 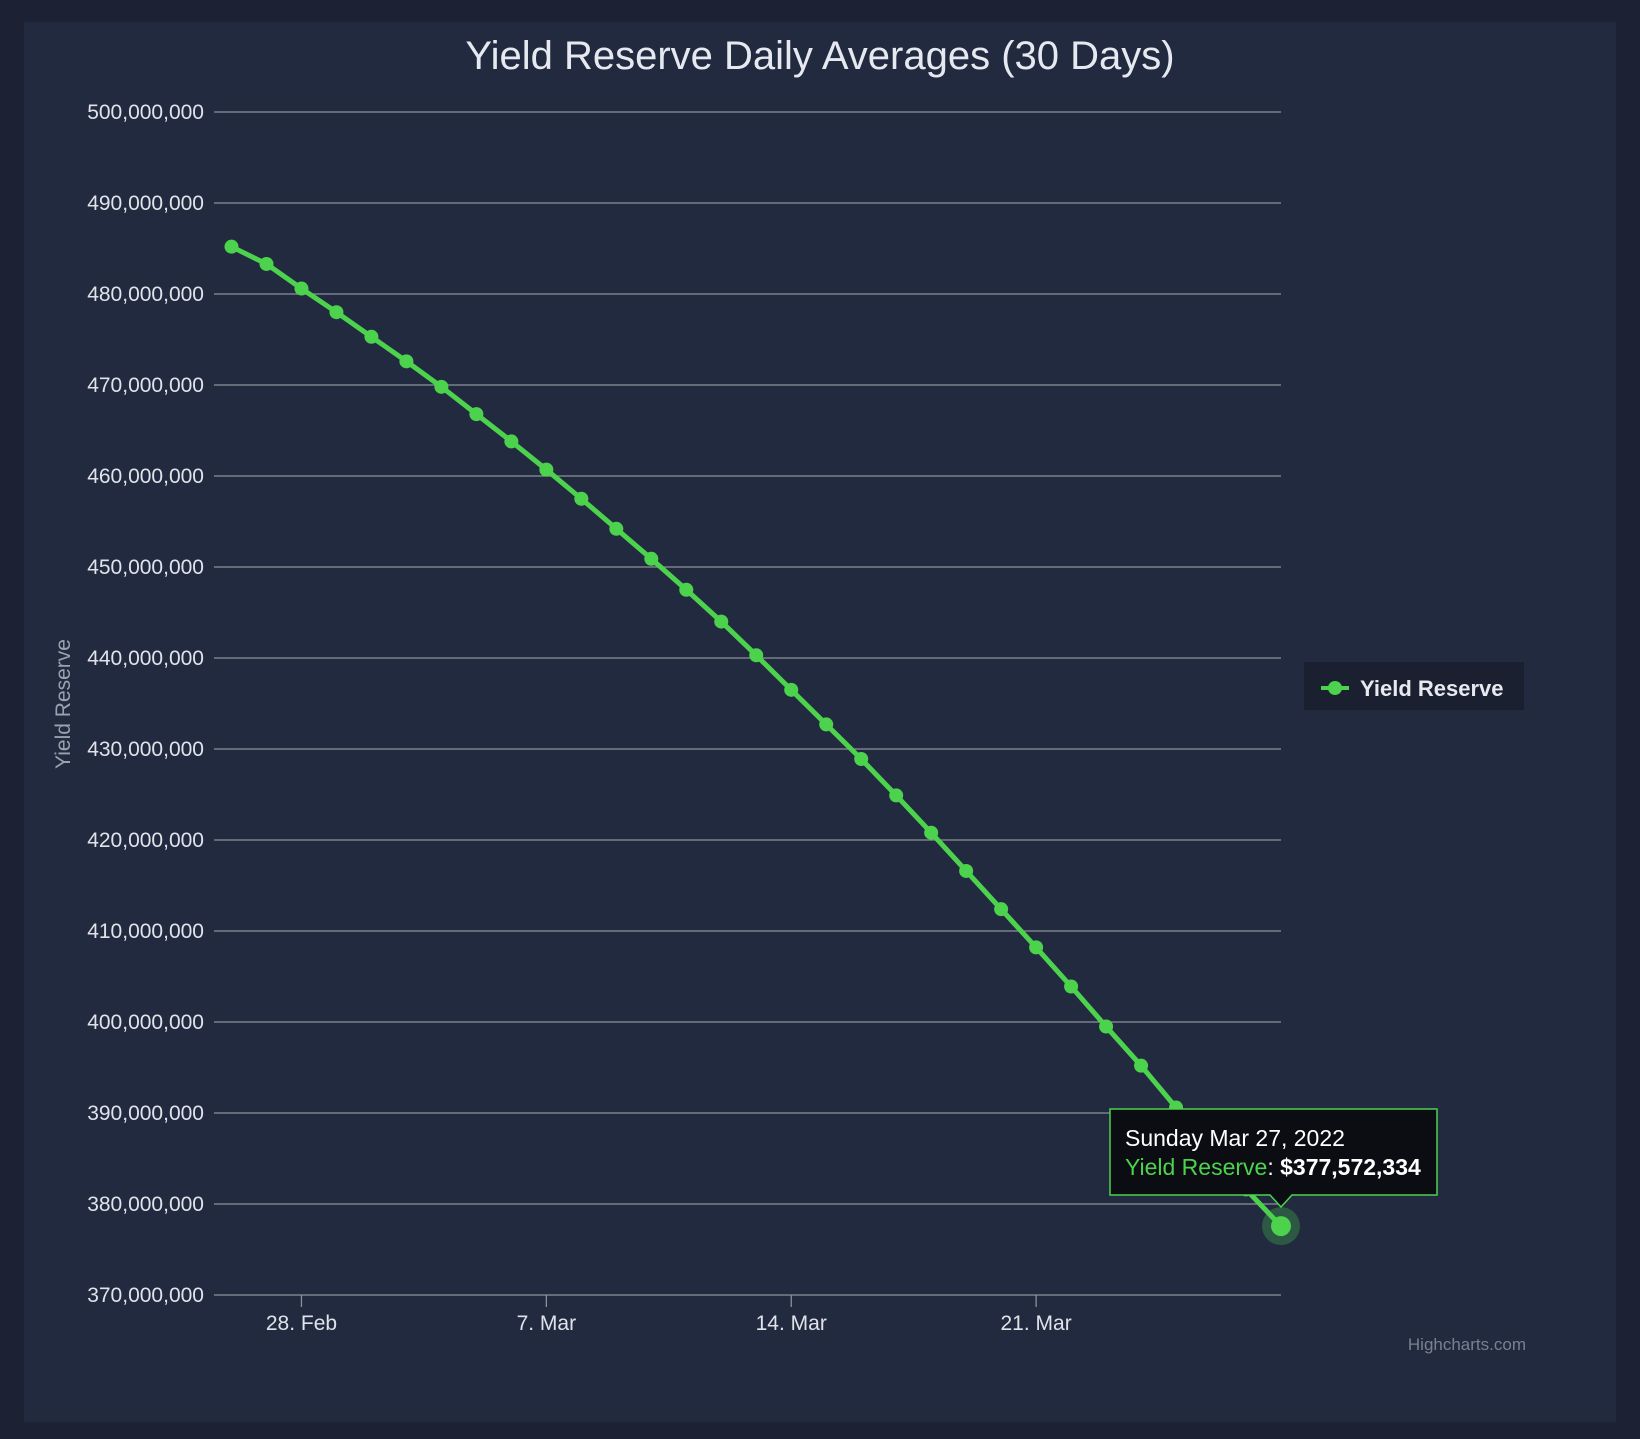 I want to click on y-tick-label: 440,000,000, so click(x=145, y=658).